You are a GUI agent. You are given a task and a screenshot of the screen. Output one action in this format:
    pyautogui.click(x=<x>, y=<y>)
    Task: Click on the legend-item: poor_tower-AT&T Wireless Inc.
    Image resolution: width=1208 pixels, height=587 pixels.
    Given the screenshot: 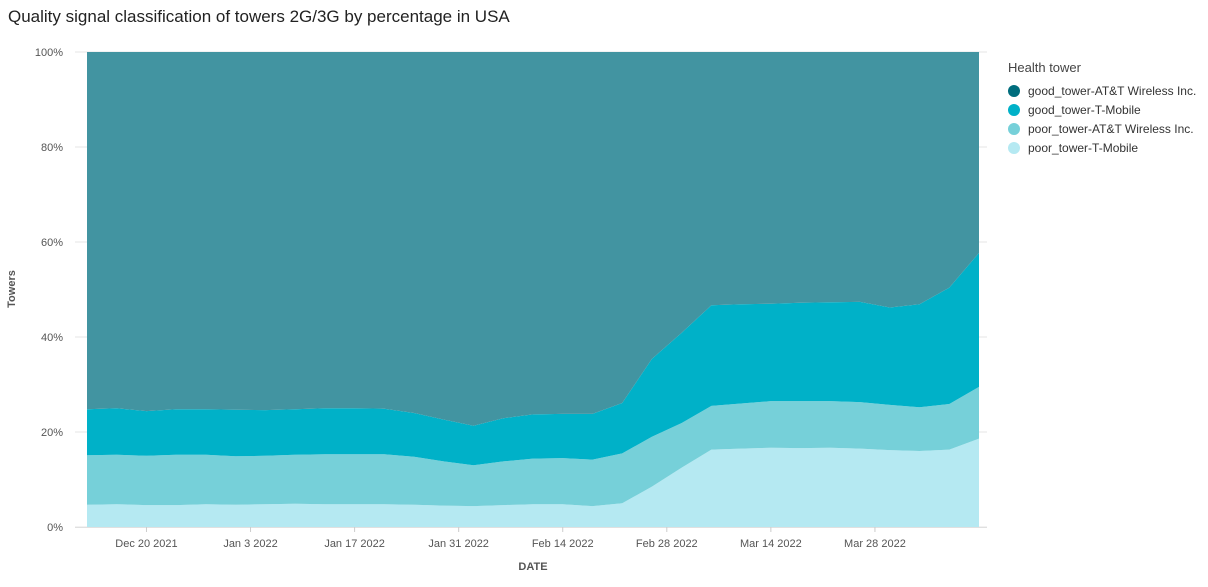 What is the action you would take?
    pyautogui.click(x=1106, y=128)
    